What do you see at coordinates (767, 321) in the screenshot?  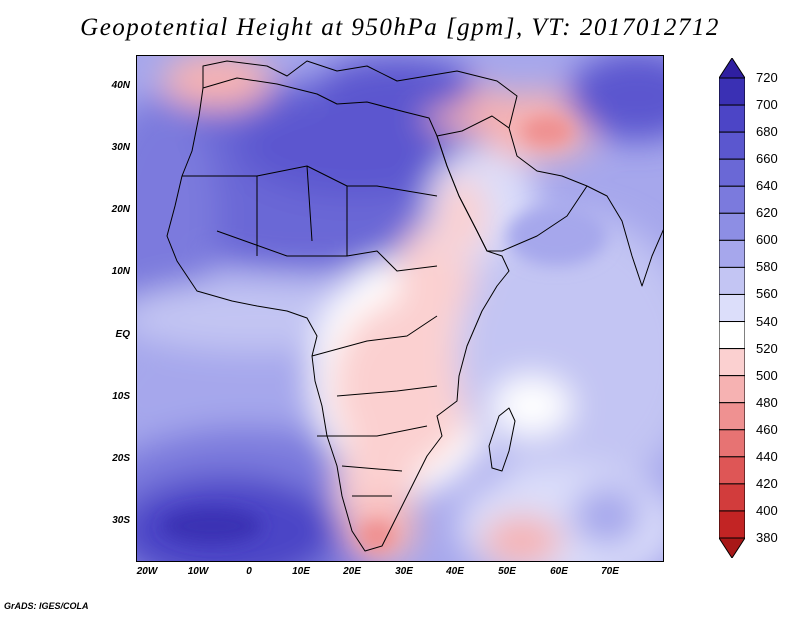 I see `colorbar-label: 540` at bounding box center [767, 321].